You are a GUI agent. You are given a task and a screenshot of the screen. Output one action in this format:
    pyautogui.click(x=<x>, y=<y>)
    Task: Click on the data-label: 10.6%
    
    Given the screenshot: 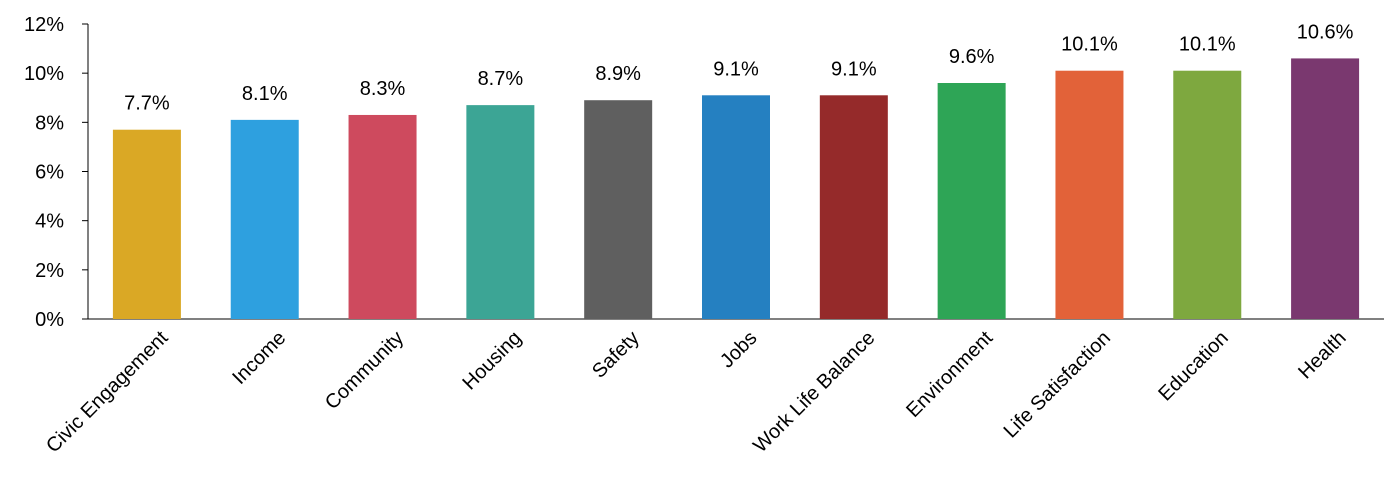 What is the action you would take?
    pyautogui.click(x=1325, y=32)
    